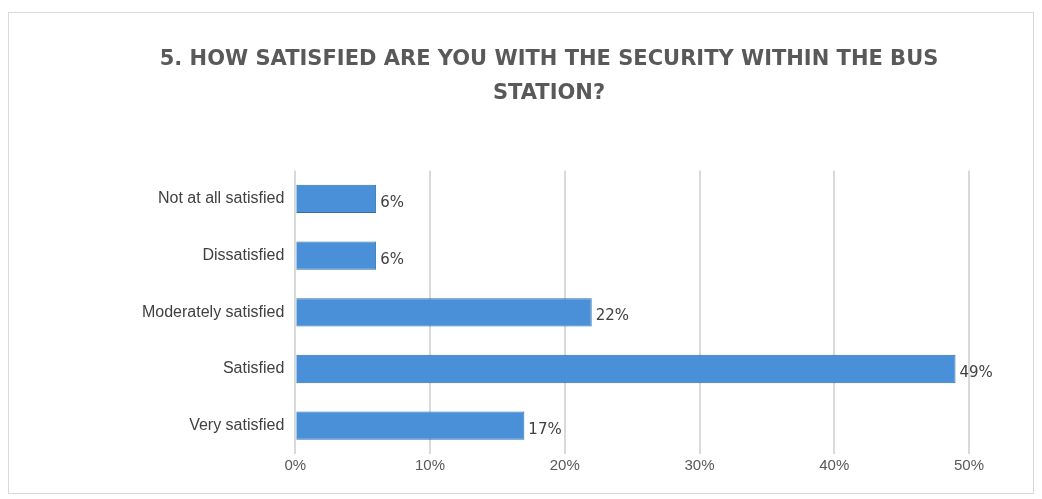  I want to click on x-tick-label: 50%, so click(969, 465).